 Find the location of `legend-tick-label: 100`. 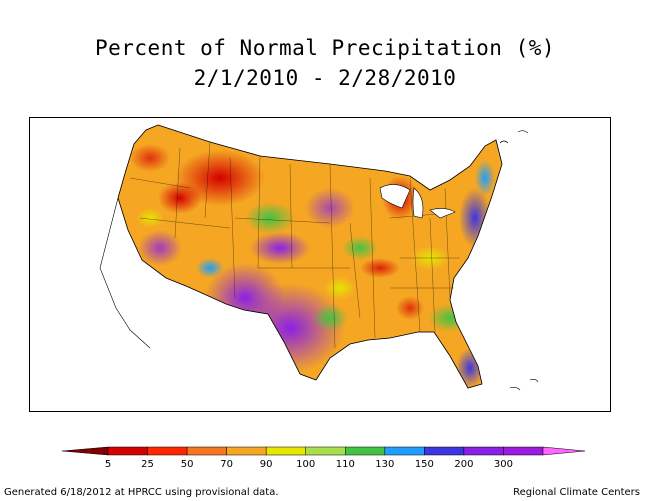

legend-tick-label: 100 is located at coordinates (306, 464).